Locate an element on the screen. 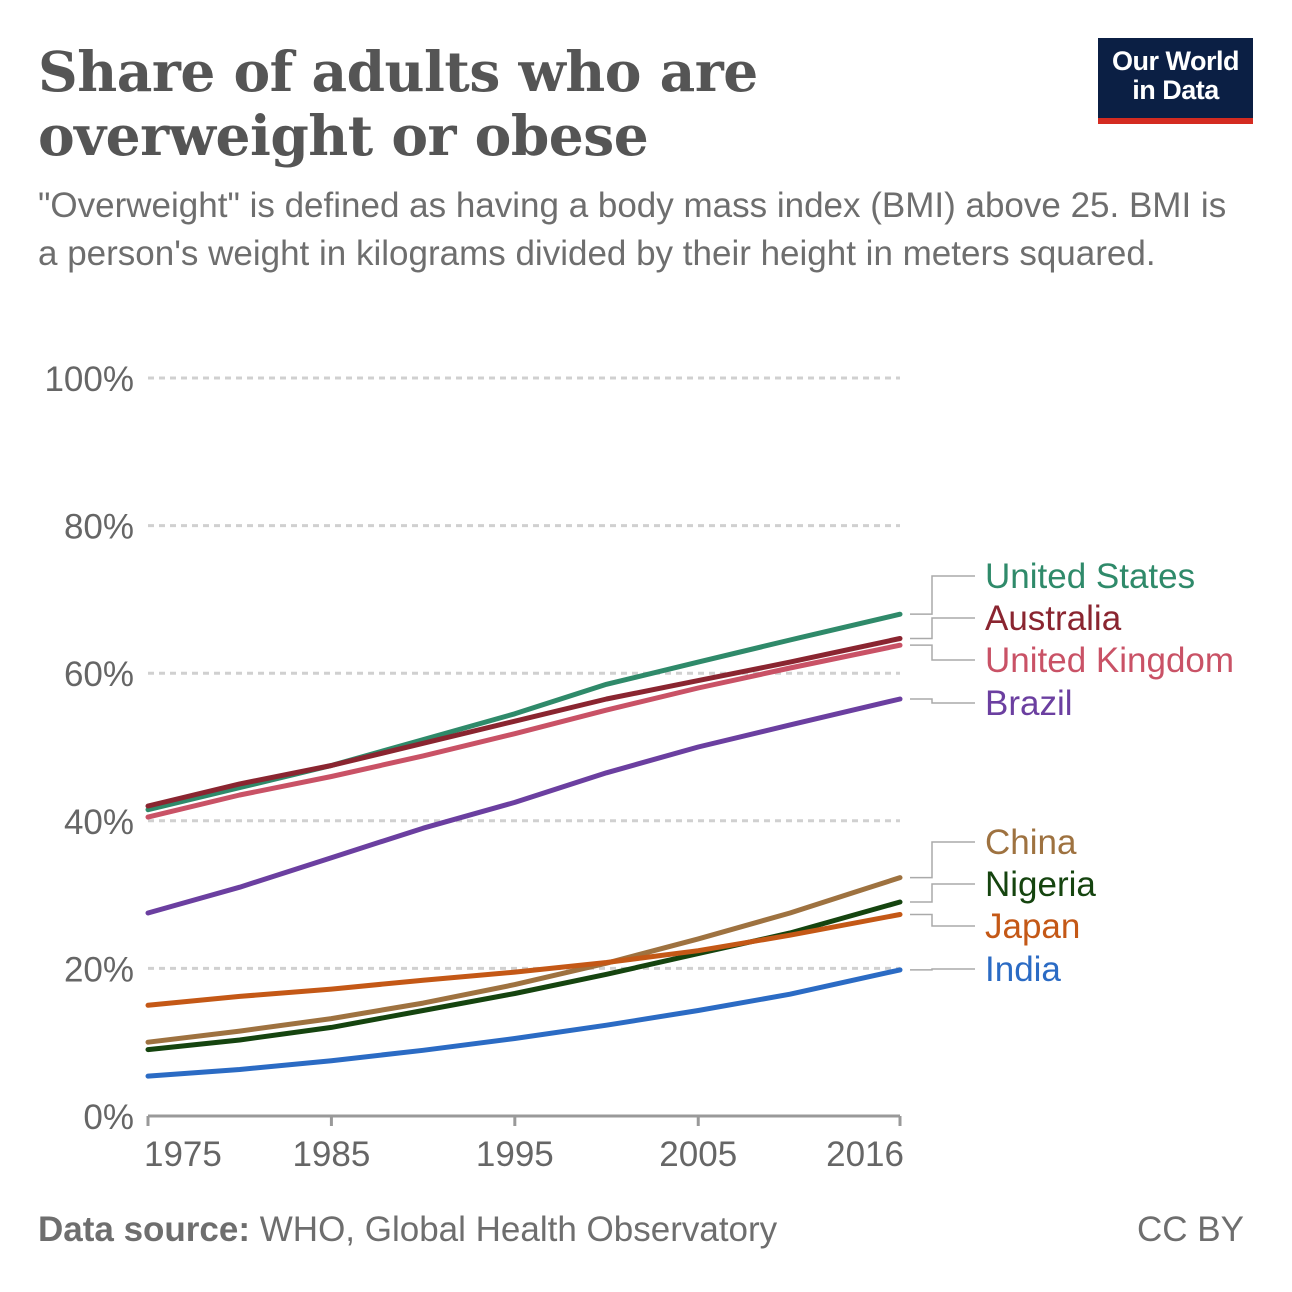  series-label-china: China is located at coordinates (1031, 842).